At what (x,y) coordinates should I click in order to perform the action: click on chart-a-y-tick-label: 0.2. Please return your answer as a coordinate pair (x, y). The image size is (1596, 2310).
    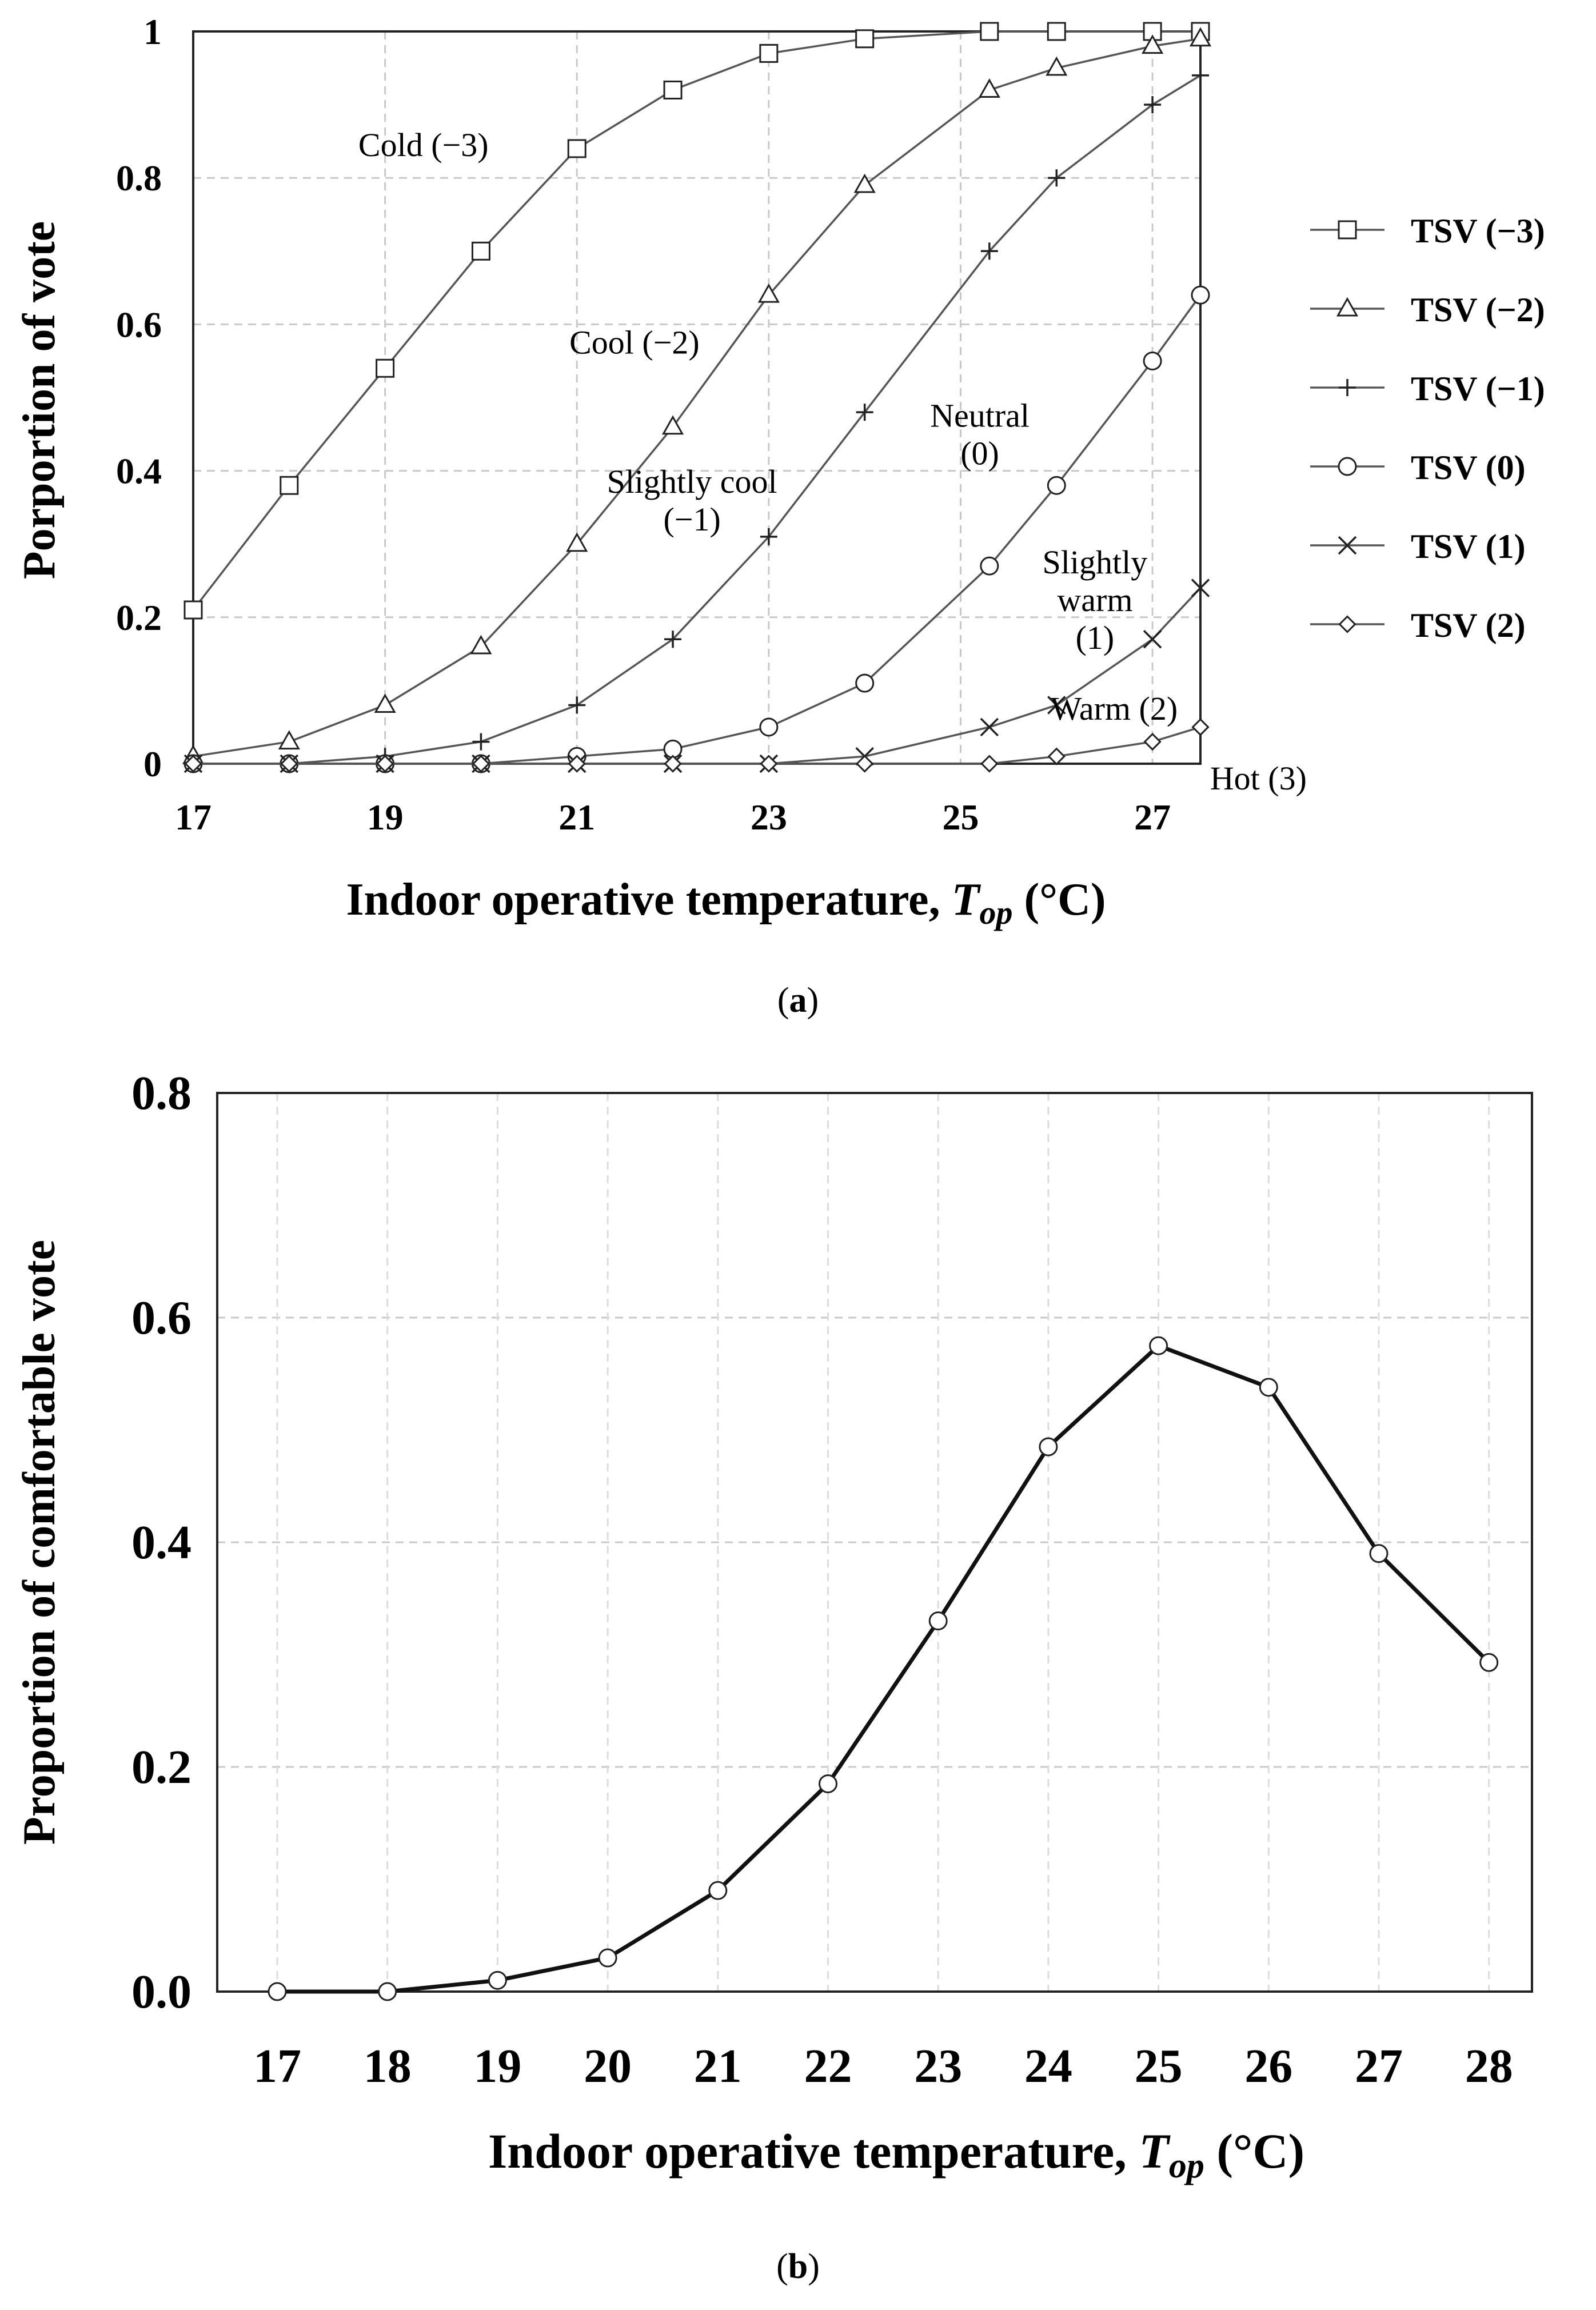
    Looking at the image, I should click on (139, 618).